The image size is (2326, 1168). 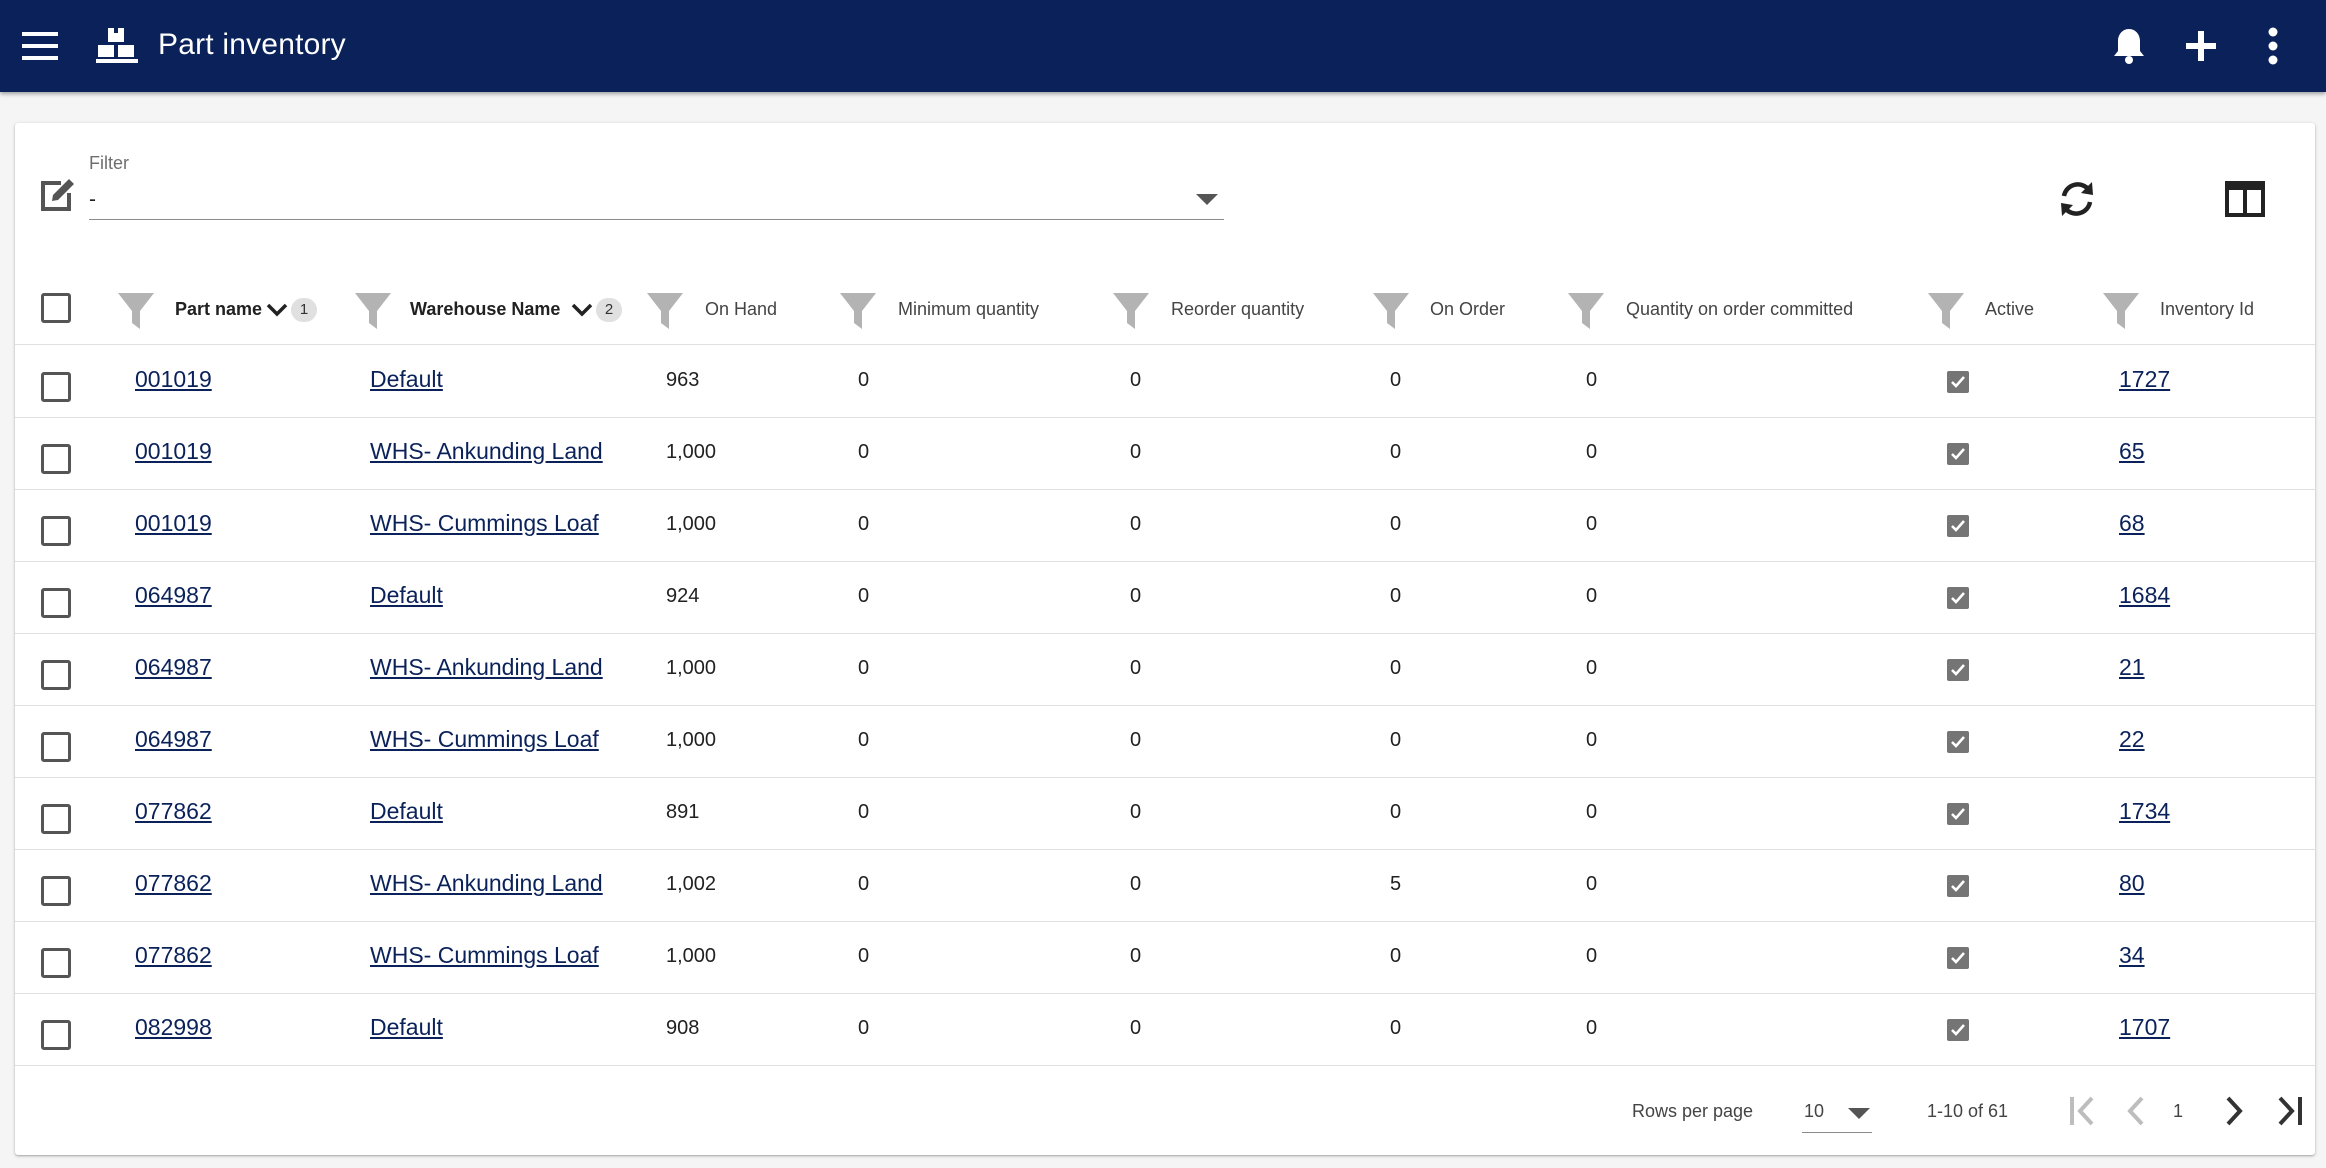 I want to click on next-page-button, so click(x=2235, y=1111).